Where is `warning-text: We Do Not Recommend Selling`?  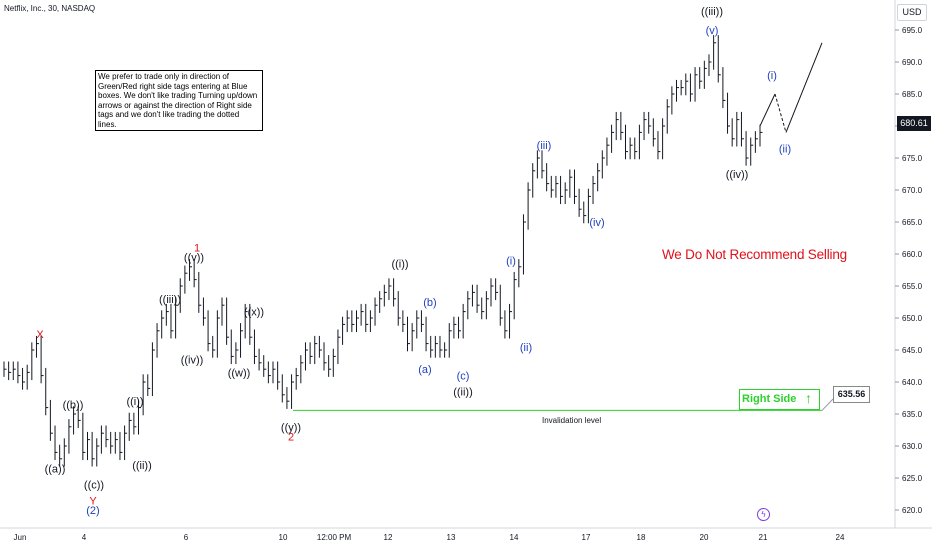
warning-text: We Do Not Recommend Selling is located at coordinates (754, 254).